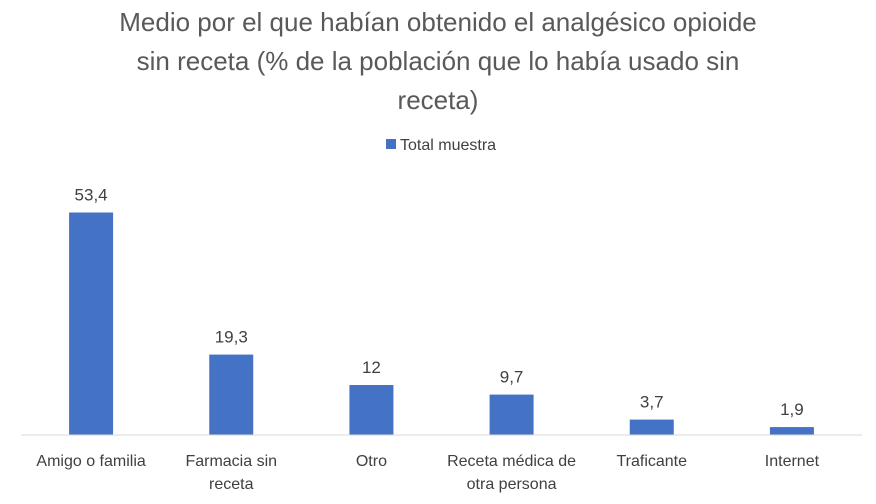  I want to click on category-label: Otro, so click(371, 461).